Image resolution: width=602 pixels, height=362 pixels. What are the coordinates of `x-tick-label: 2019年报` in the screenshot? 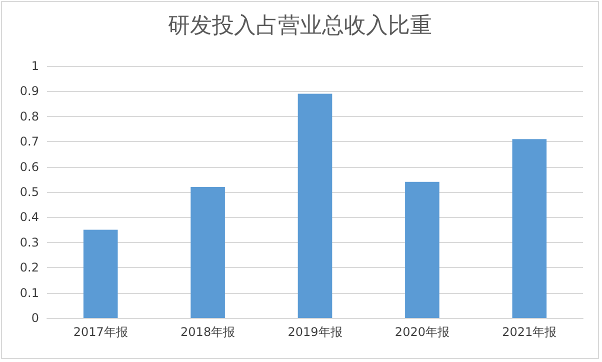 It's located at (315, 332).